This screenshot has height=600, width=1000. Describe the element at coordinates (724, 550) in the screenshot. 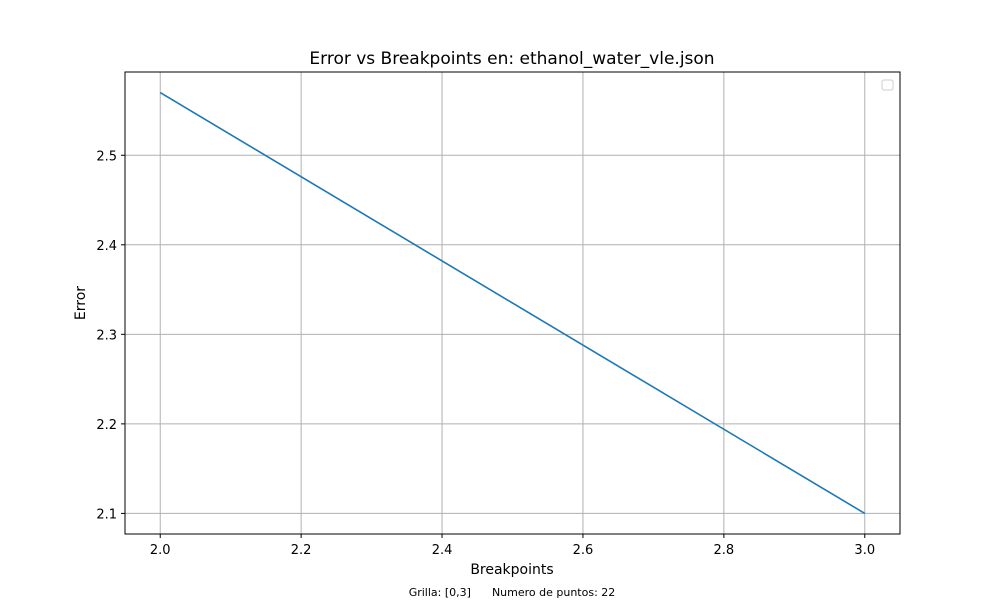

I see `x-tick-label: 2.8` at that location.